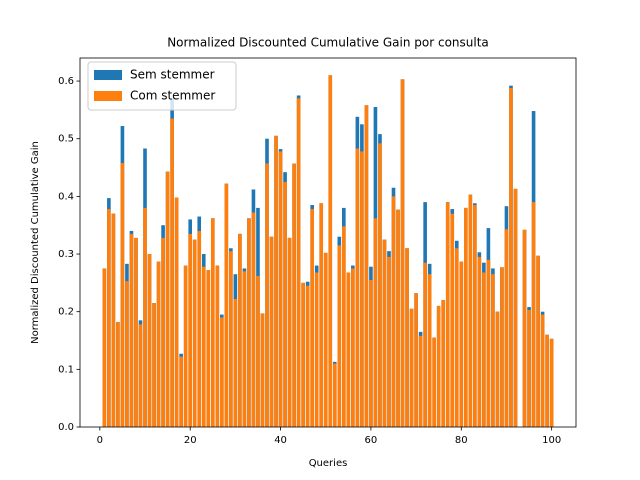 The image size is (640, 480). I want to click on x-tick-label: 80, so click(461, 440).